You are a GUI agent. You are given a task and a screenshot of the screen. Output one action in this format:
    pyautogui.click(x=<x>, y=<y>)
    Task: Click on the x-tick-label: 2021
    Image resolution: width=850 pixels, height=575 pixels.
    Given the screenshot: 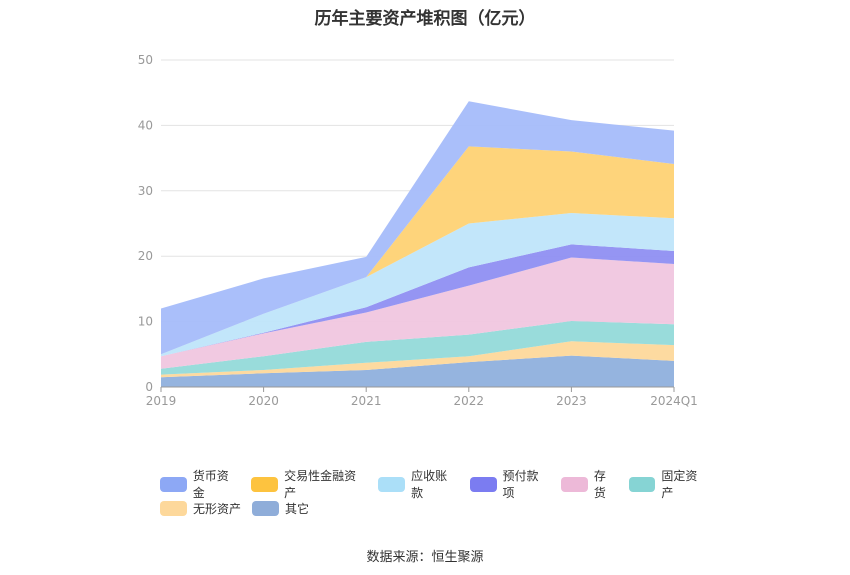 What is the action you would take?
    pyautogui.click(x=366, y=401)
    